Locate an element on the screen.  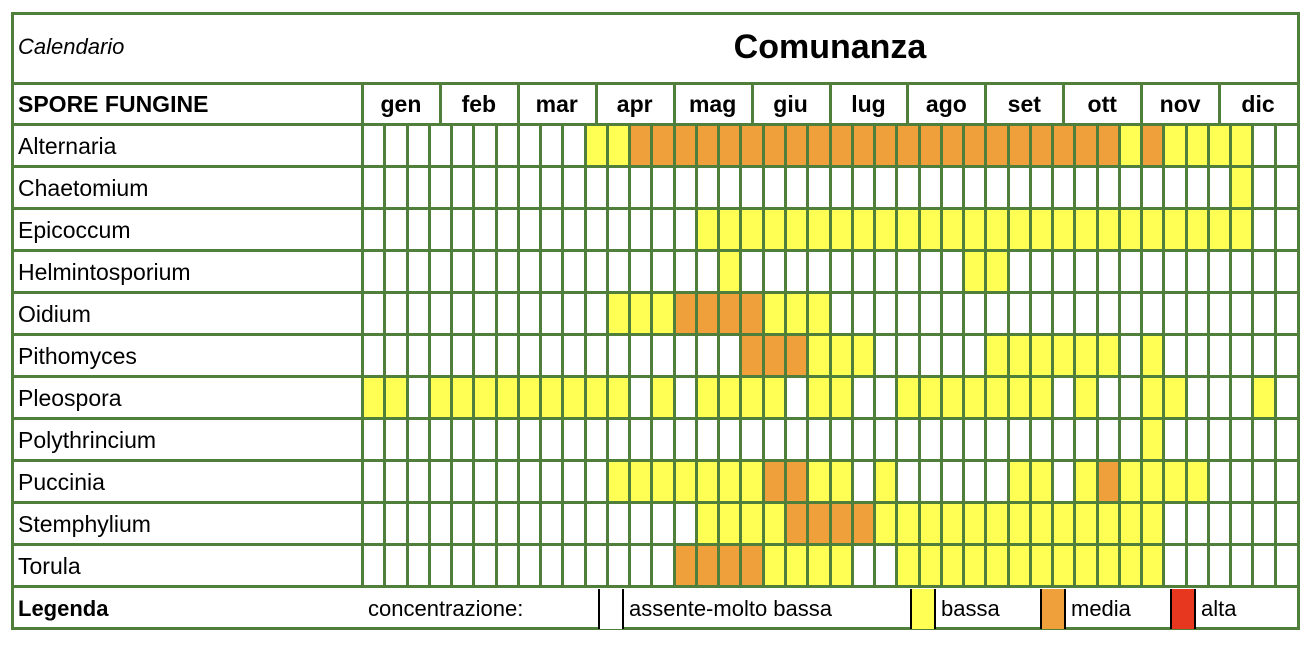
month-header: feb is located at coordinates (479, 104).